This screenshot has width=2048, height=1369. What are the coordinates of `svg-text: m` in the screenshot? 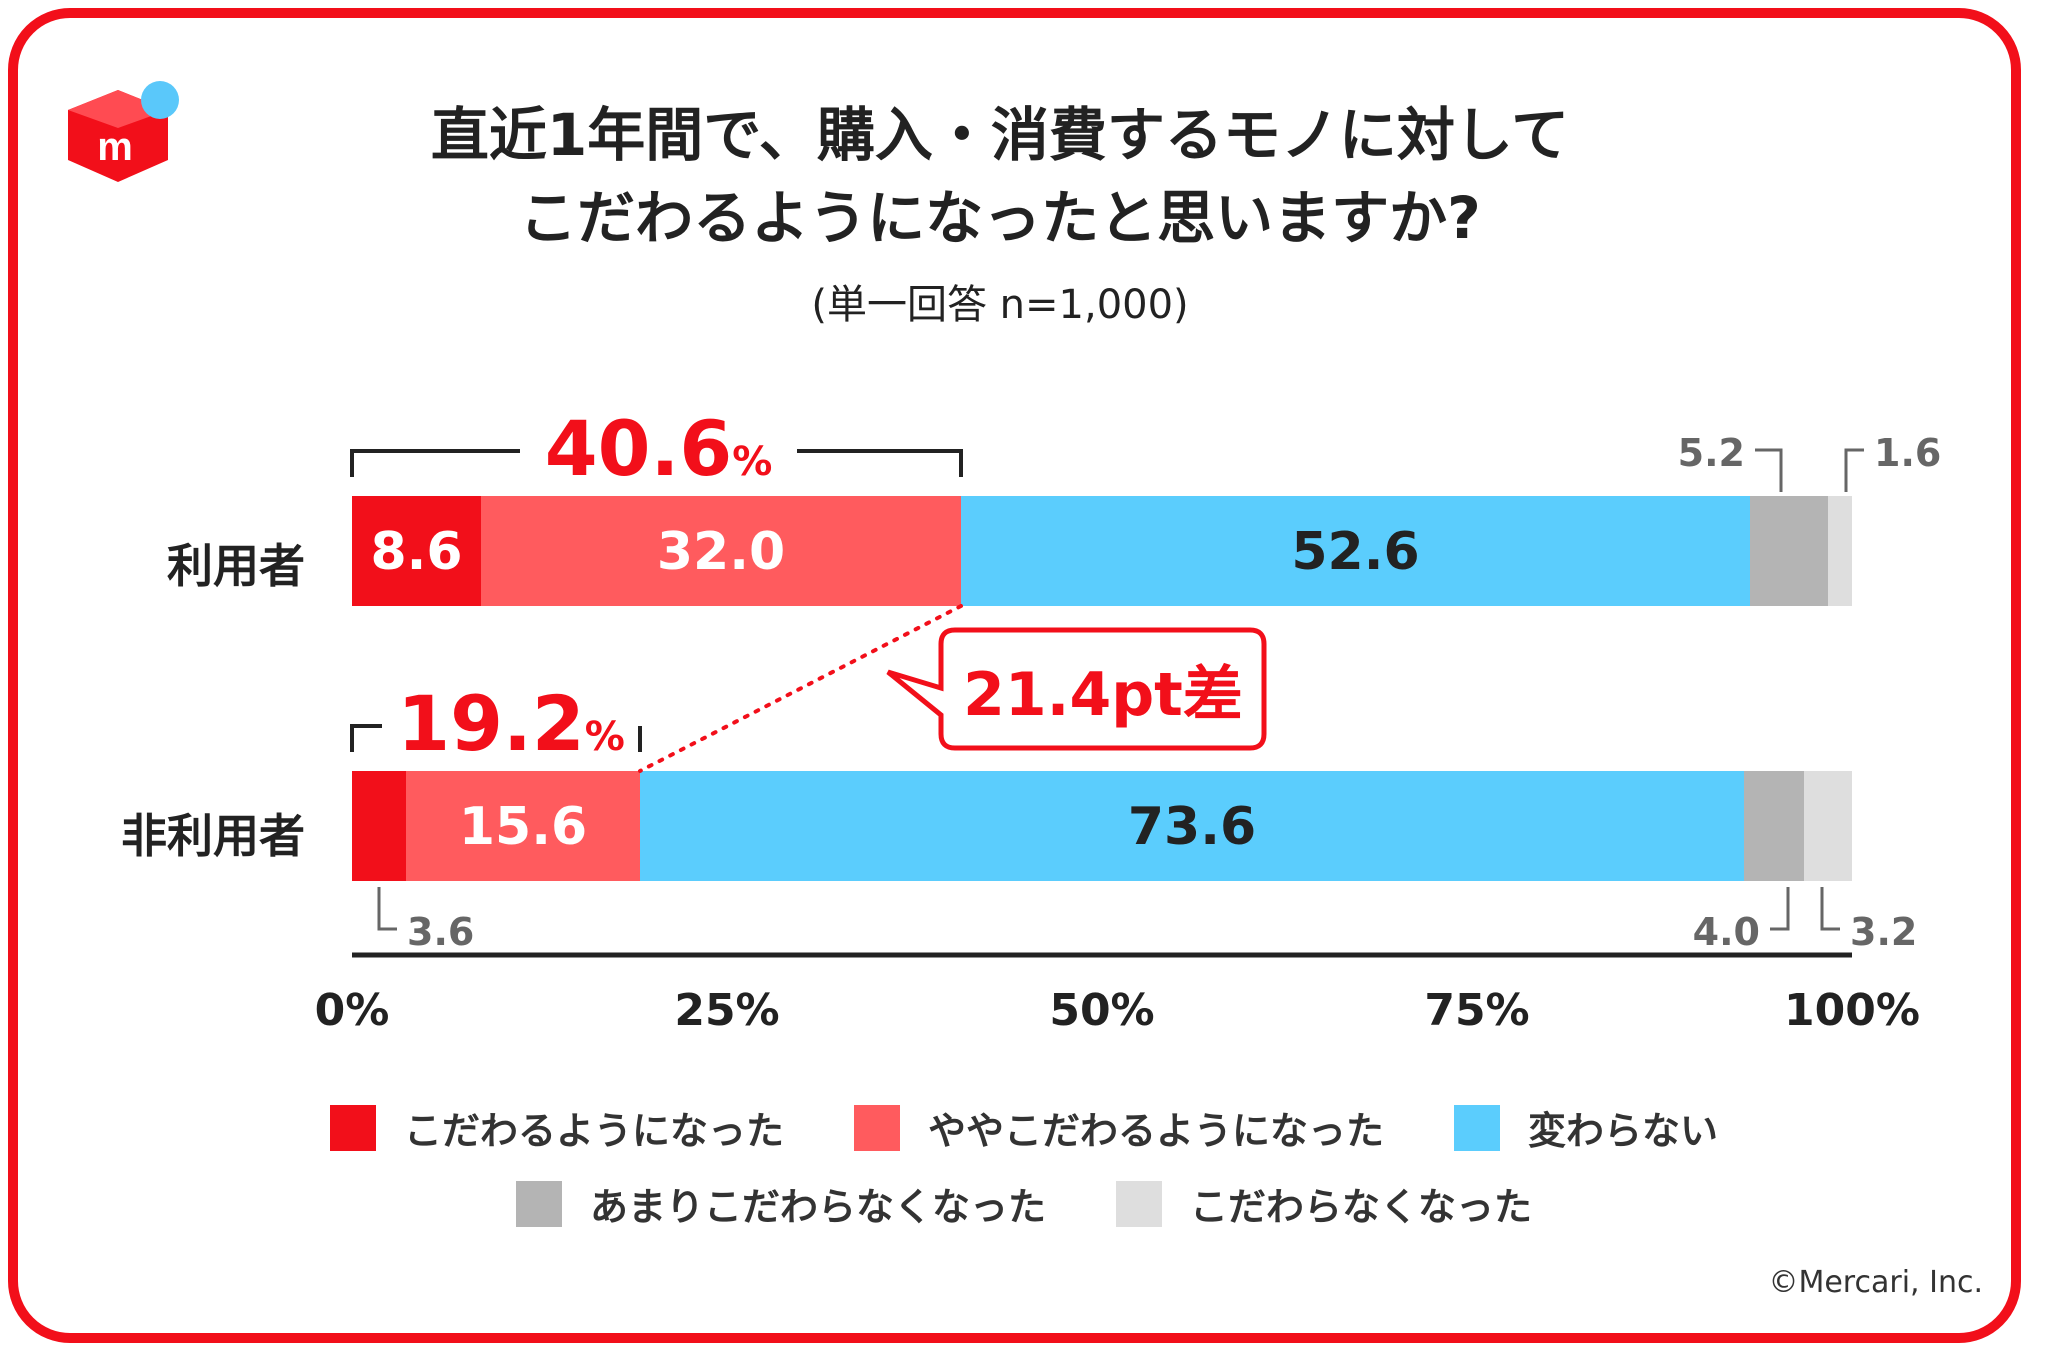 It's located at (115, 147).